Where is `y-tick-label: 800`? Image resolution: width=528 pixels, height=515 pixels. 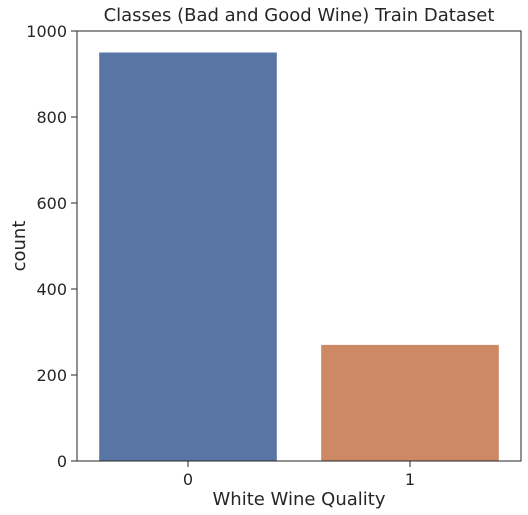
y-tick-label: 800 is located at coordinates (51, 117).